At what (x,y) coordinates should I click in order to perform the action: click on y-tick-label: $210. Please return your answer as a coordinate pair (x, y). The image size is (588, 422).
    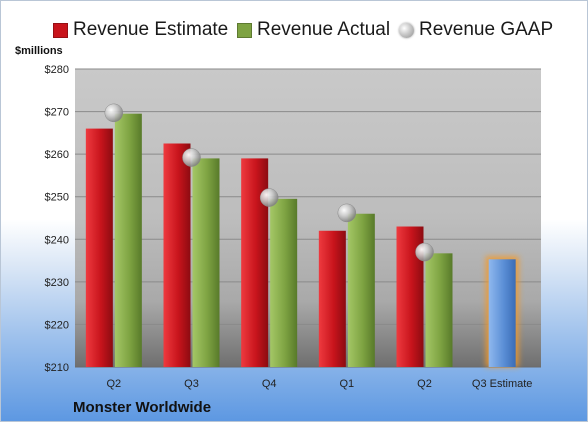
    Looking at the image, I should click on (57, 368).